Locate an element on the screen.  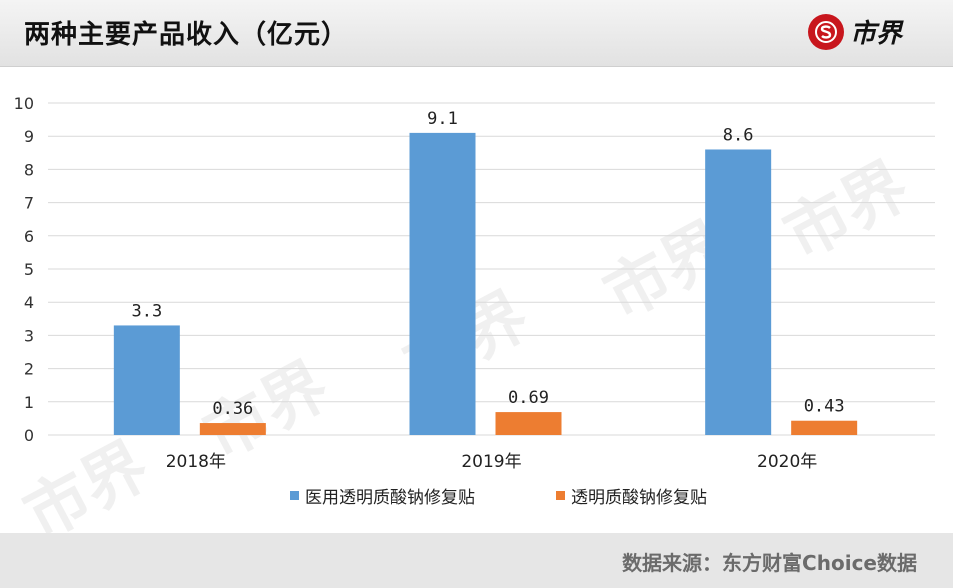
x-tick-label: 2020年 is located at coordinates (787, 462).